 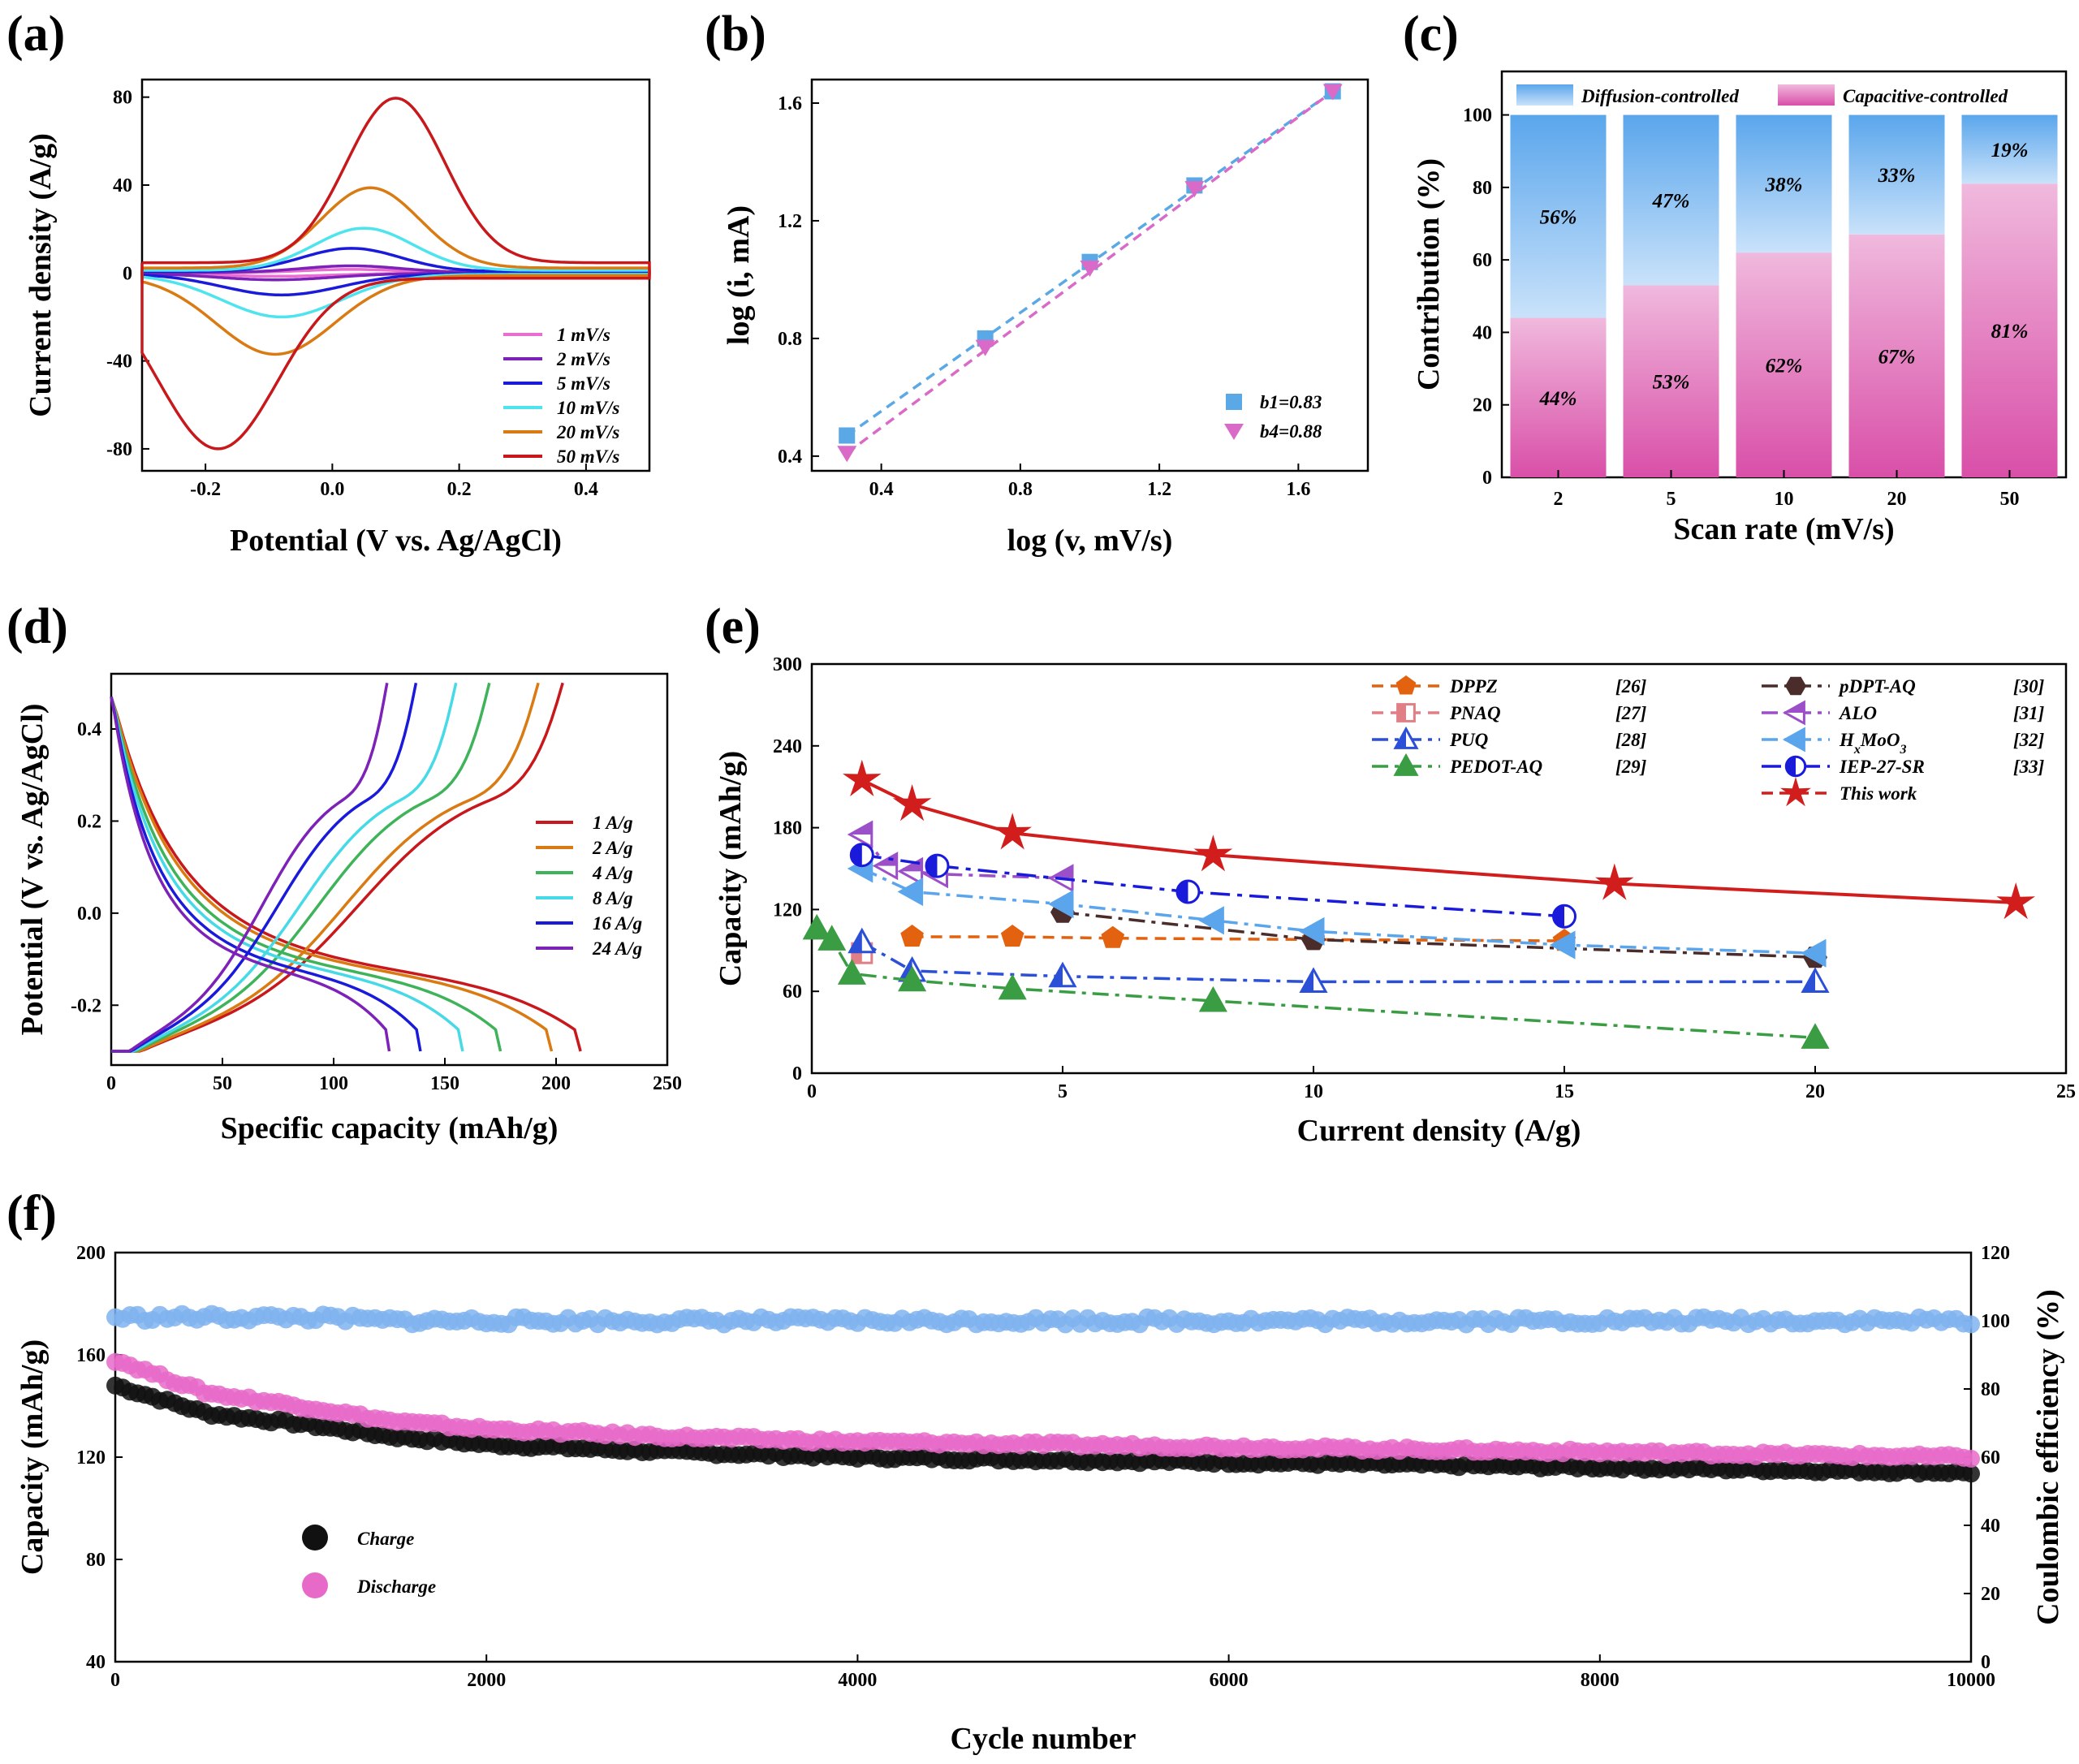 I want to click on rate-x-axis-title: Current density (A/g), so click(x=1439, y=1131).